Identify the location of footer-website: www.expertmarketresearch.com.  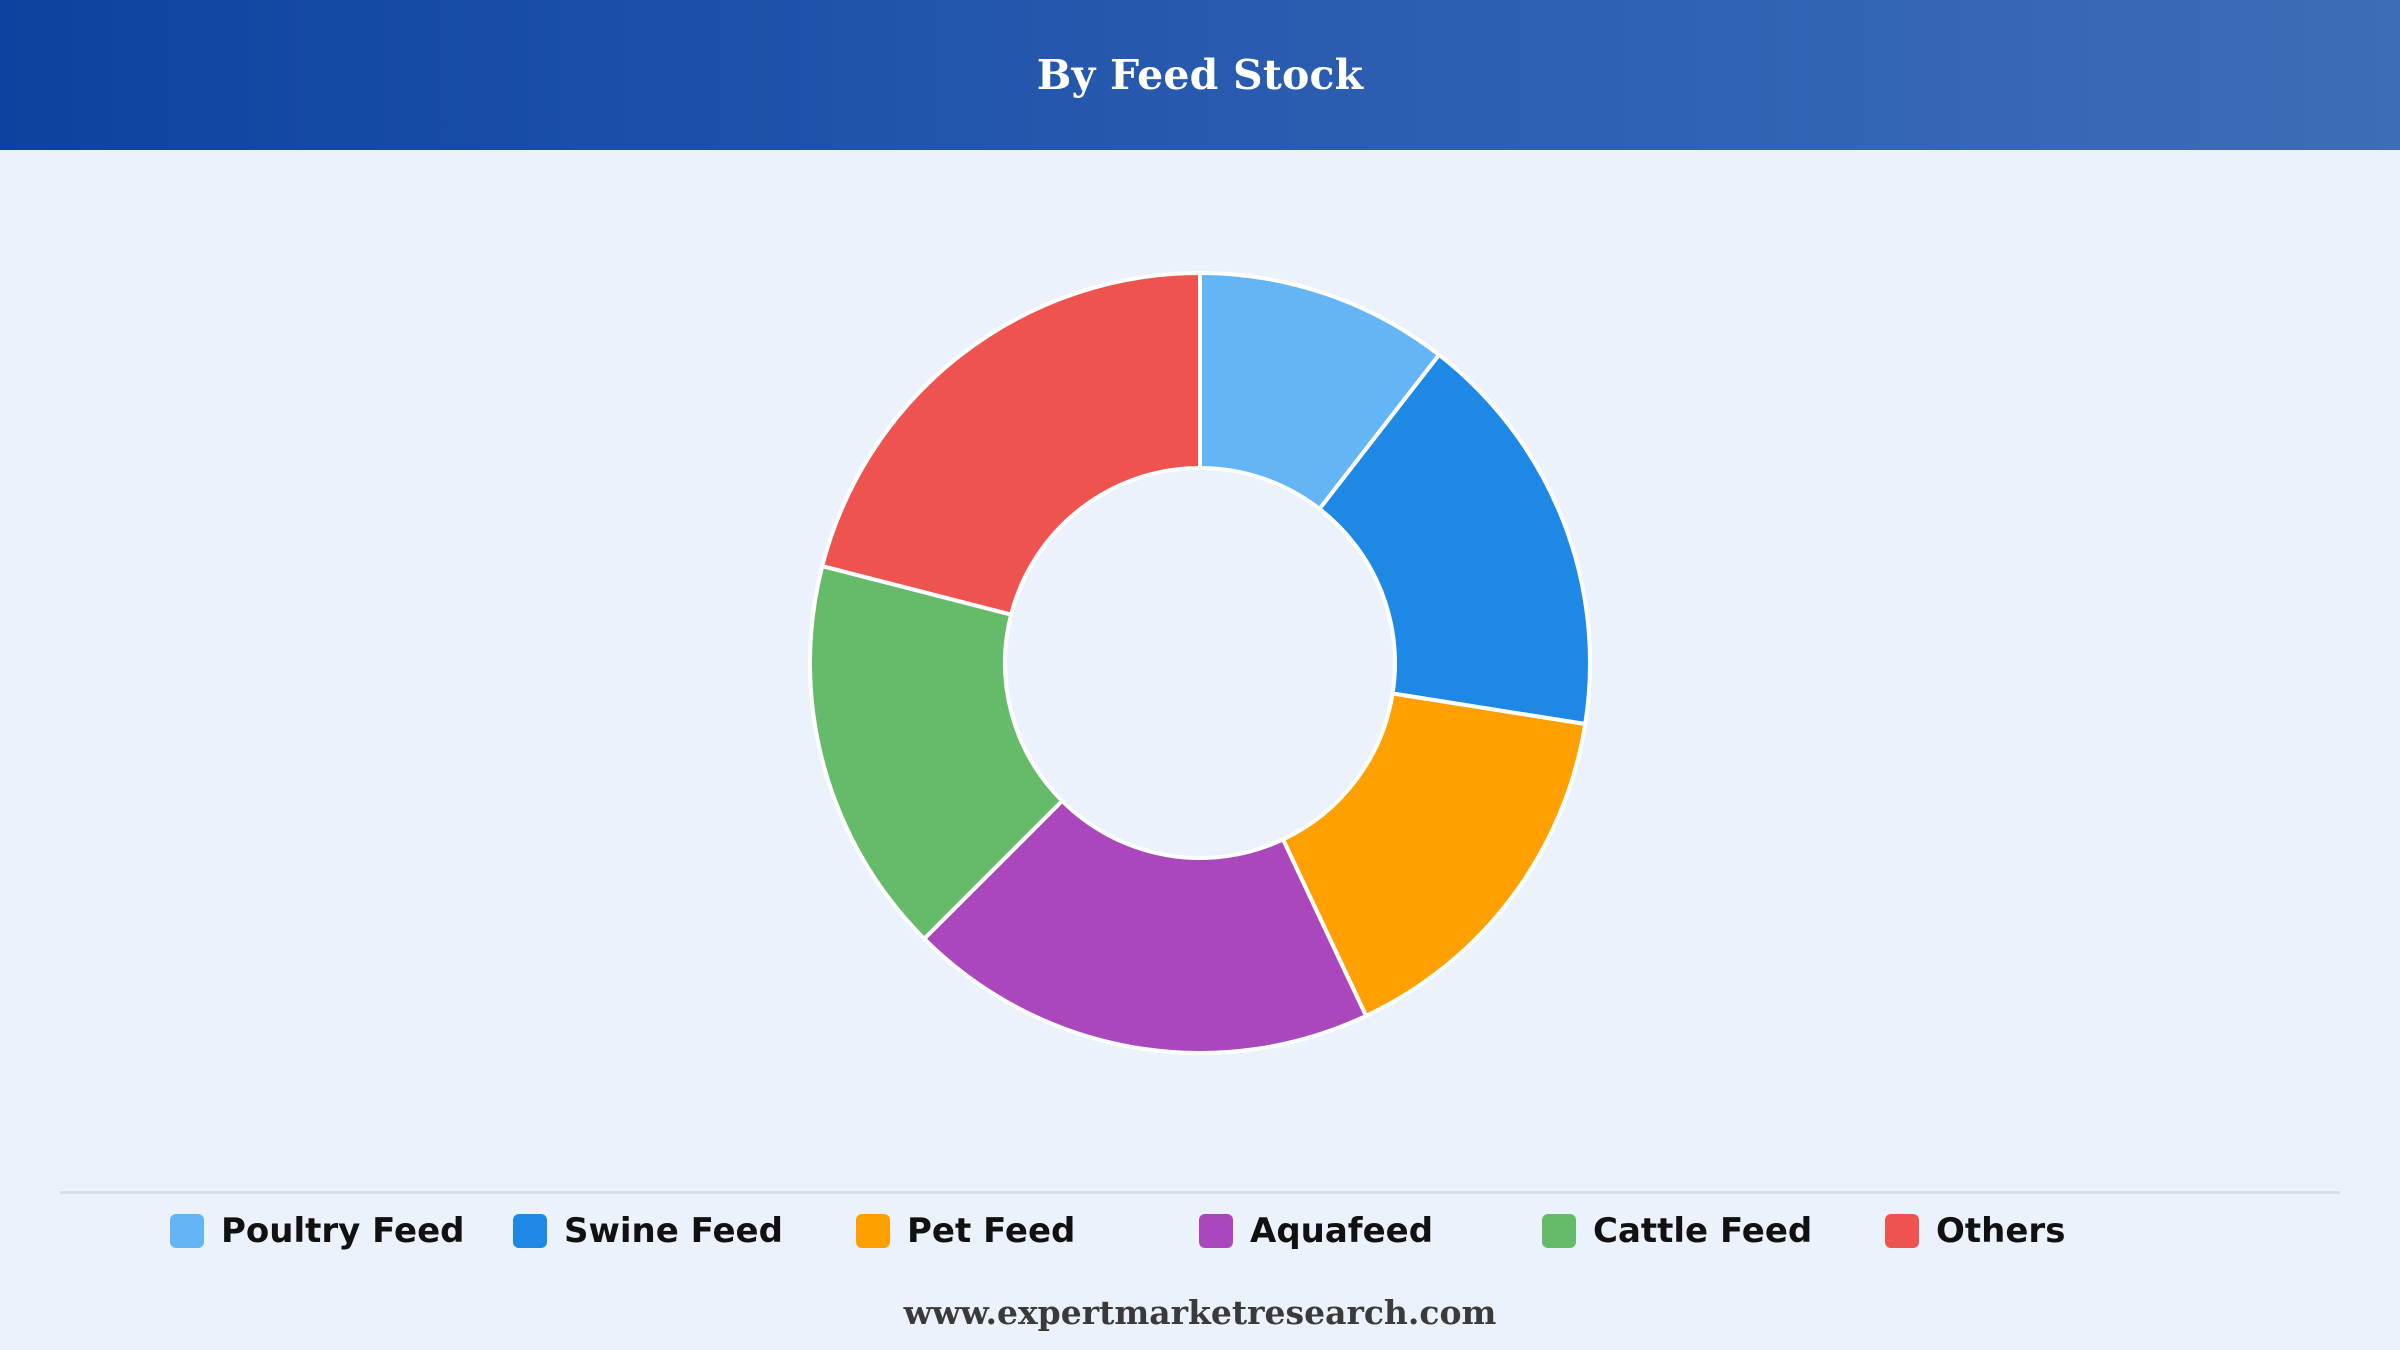
(1200, 1312).